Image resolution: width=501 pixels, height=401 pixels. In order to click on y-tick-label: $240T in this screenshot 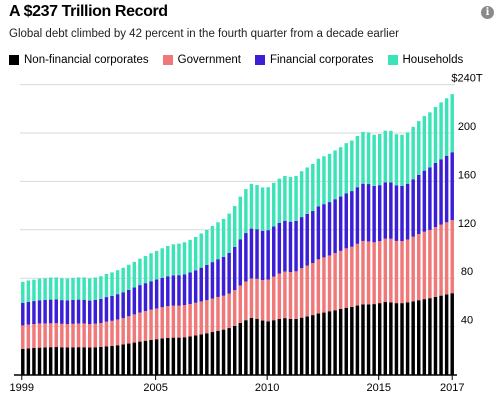, I will do `click(466, 79)`.